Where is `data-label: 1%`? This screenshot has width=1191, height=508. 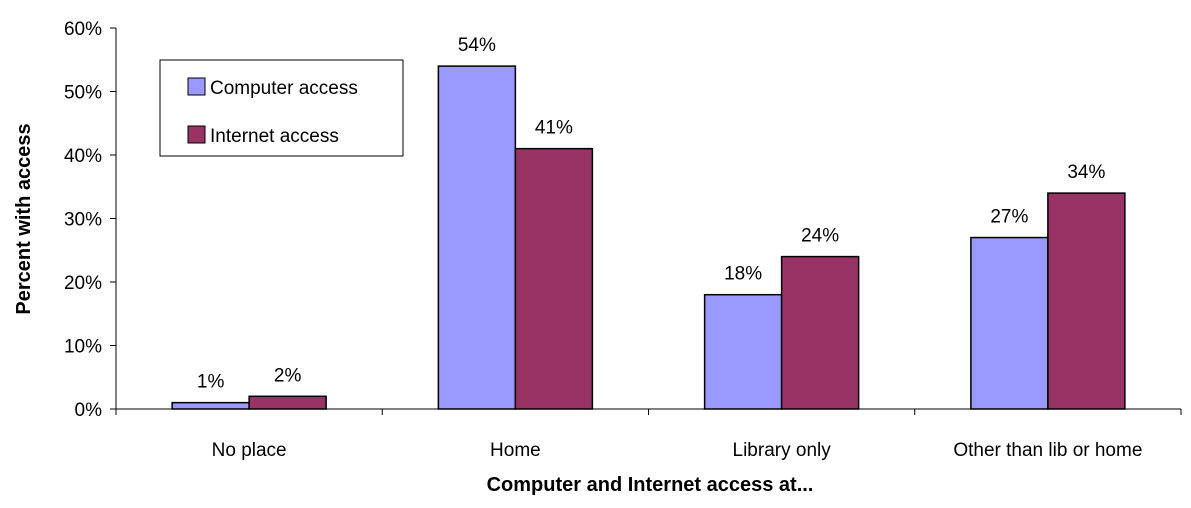 data-label: 1% is located at coordinates (211, 382).